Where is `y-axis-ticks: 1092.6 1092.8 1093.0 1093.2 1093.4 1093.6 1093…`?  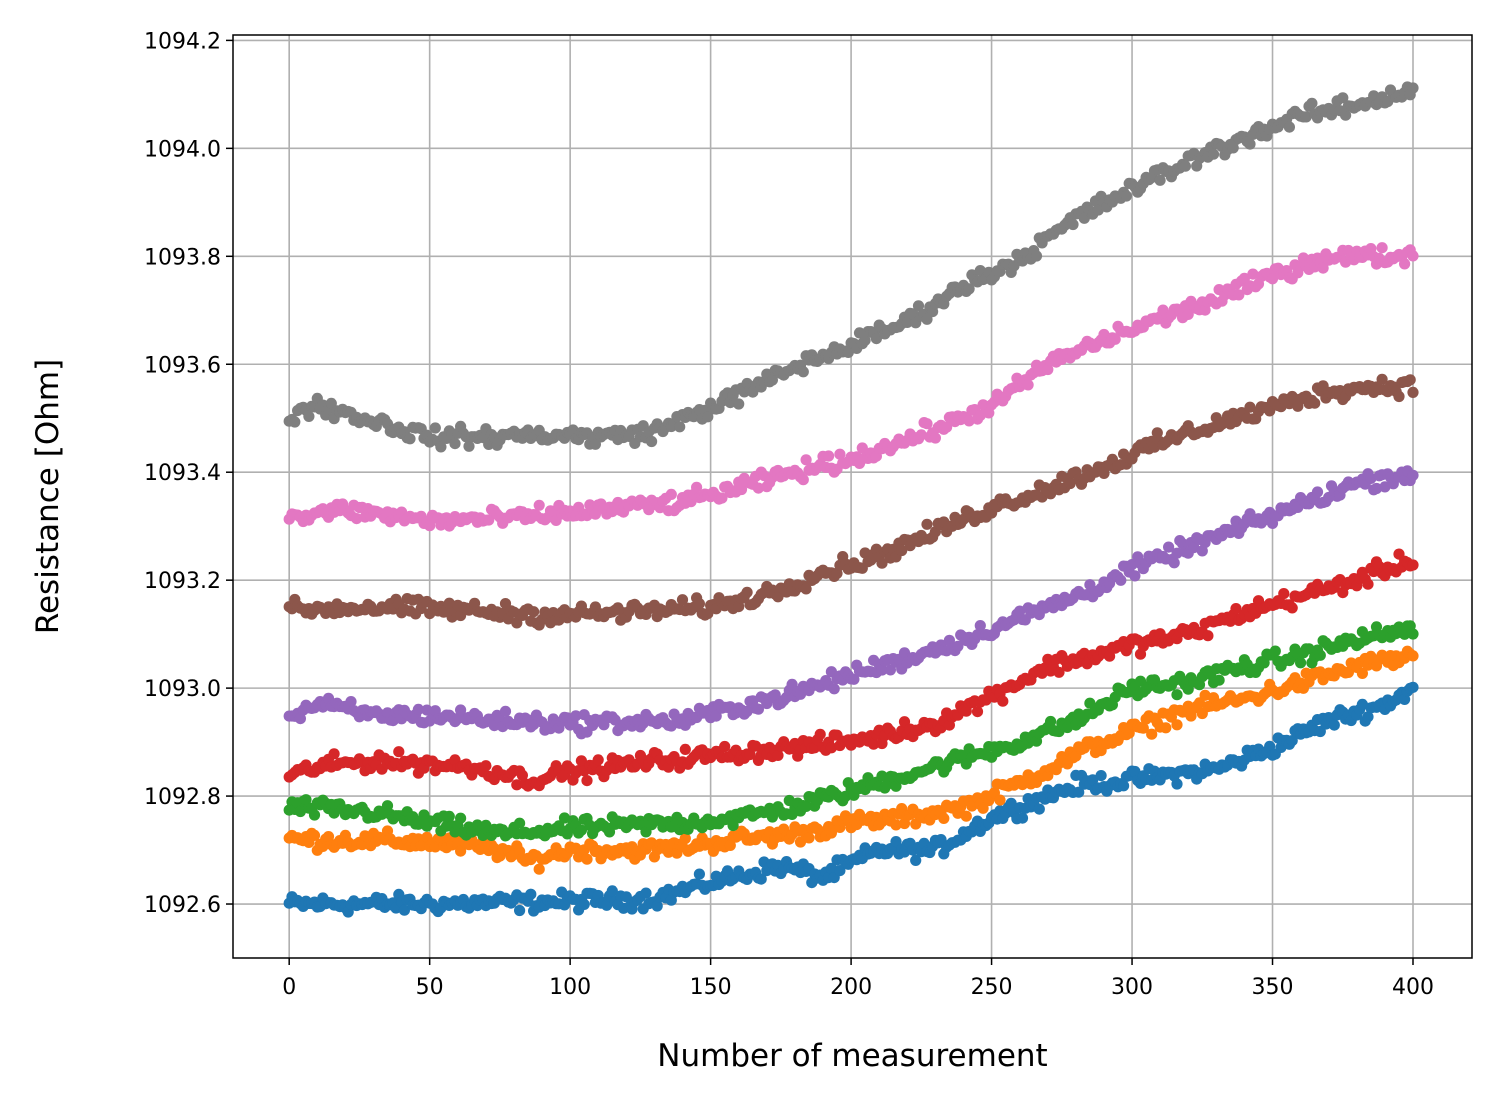
y-axis-ticks: 1092.6 1092.8 1093.0 1093.2 1093.4 1093.6 1093… is located at coordinates (188, 473).